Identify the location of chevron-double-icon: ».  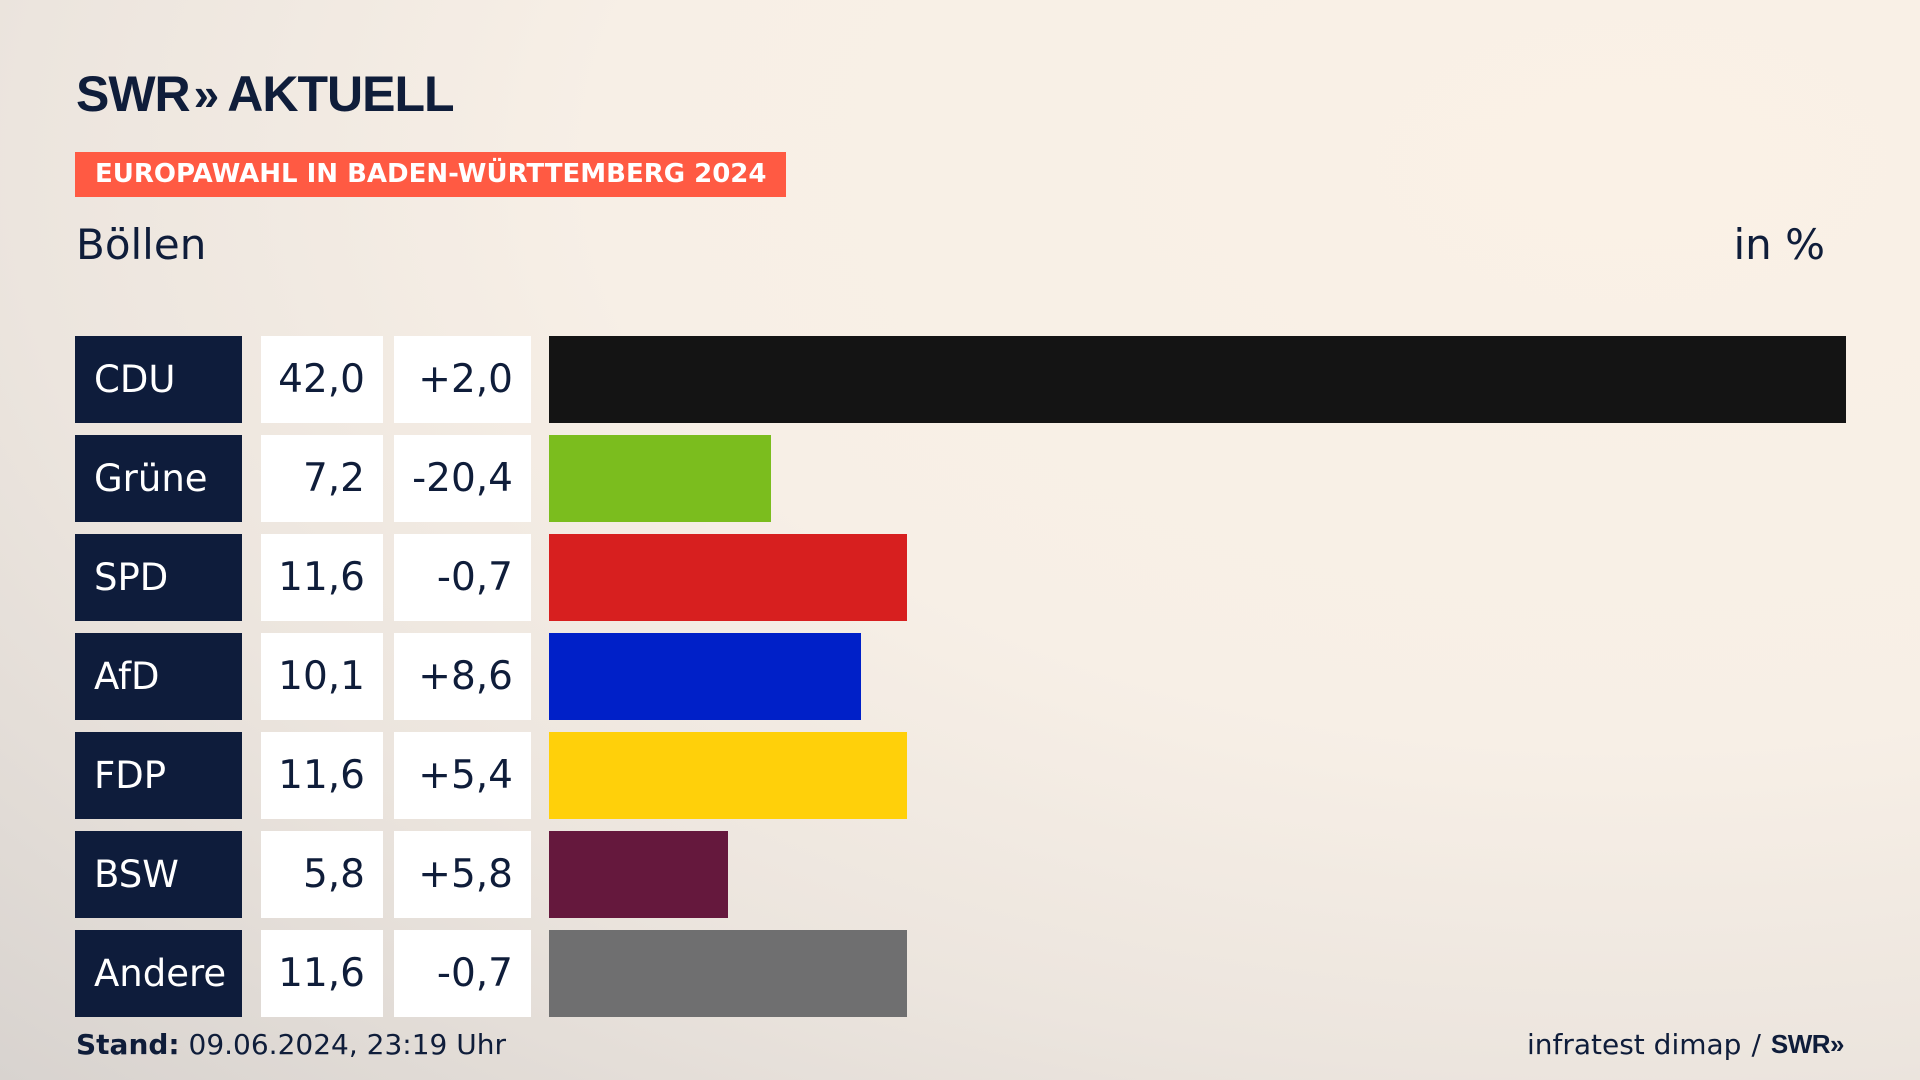
(206, 94).